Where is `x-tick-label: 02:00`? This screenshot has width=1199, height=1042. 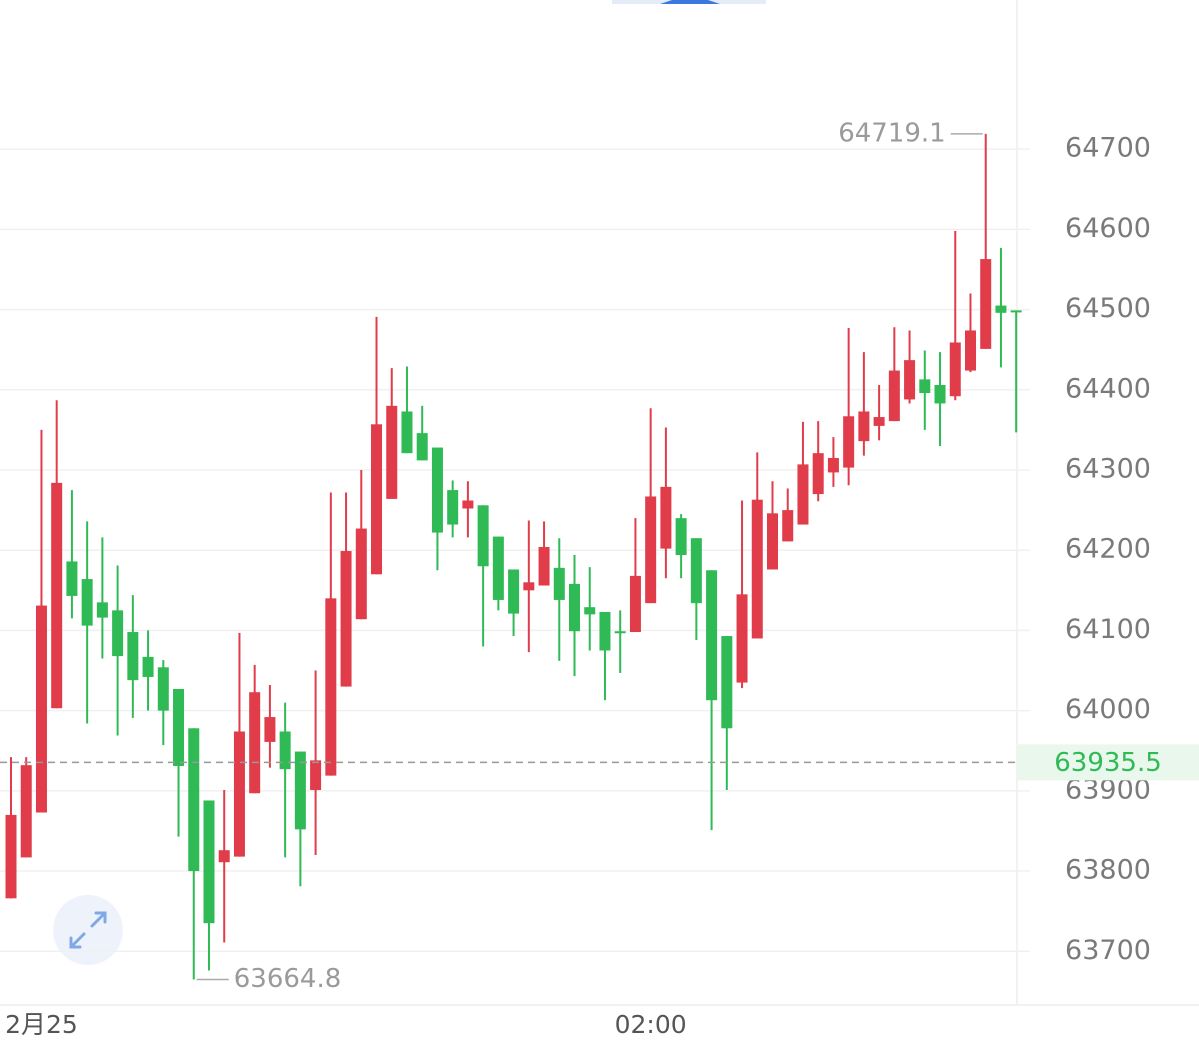
x-tick-label: 02:00 is located at coordinates (651, 1024).